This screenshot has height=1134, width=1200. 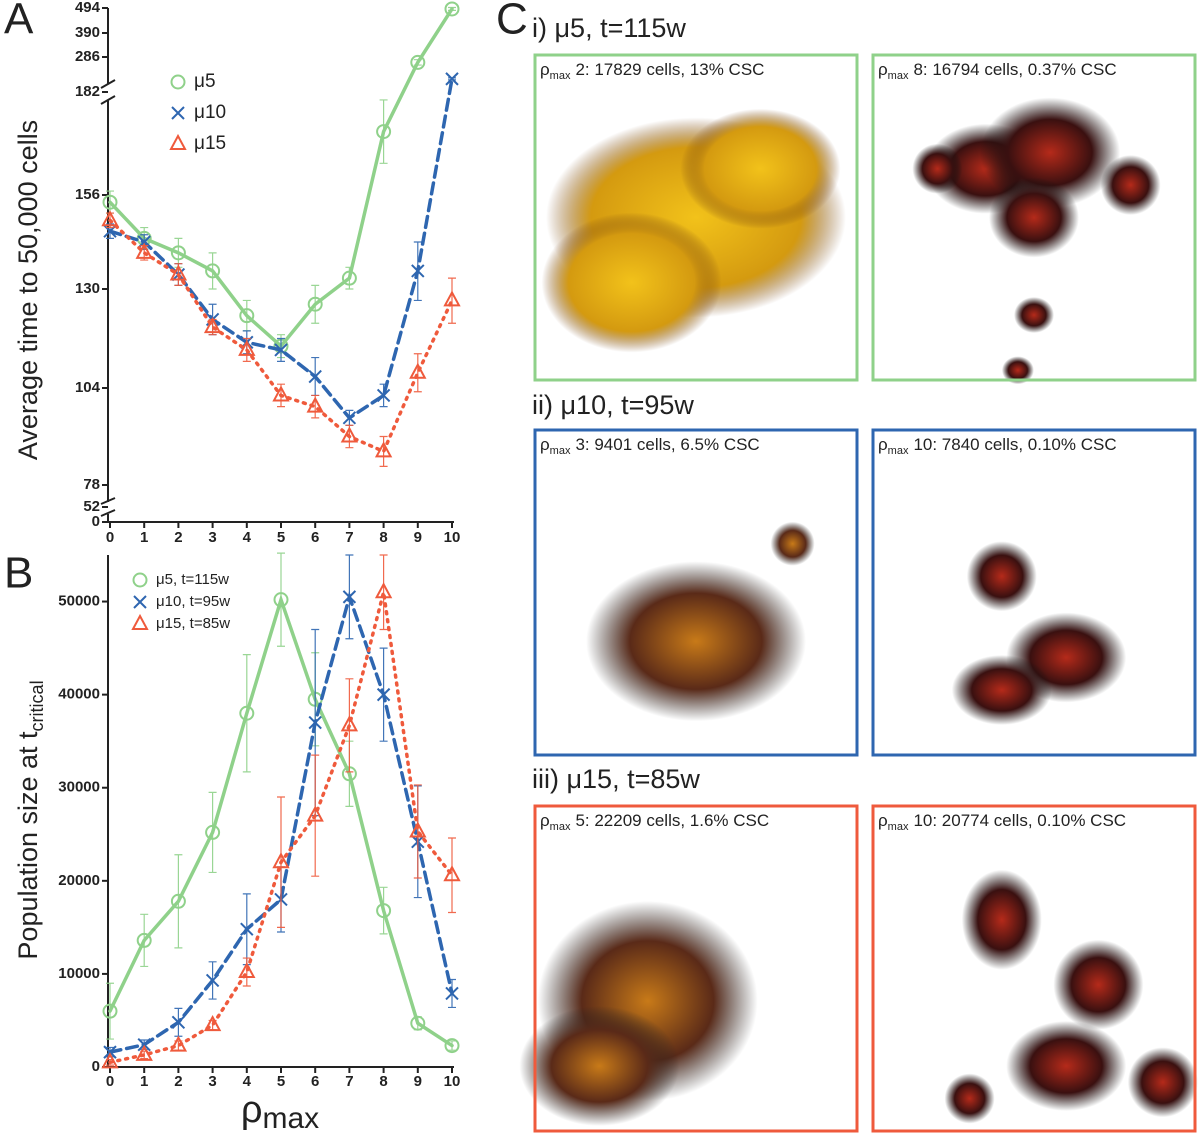 I want to click on y-tick-label: 130, so click(x=87, y=288).